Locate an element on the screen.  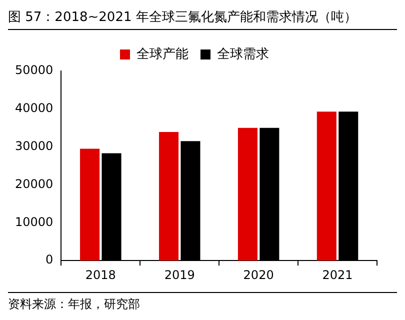
y-tick-label: 50000 is located at coordinates (34, 70).